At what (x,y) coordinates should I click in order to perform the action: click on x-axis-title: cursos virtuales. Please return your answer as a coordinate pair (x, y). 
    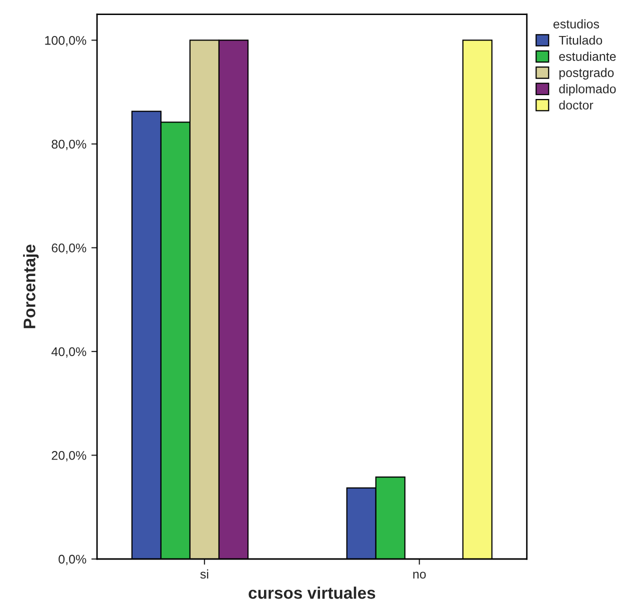
    Looking at the image, I should click on (312, 592).